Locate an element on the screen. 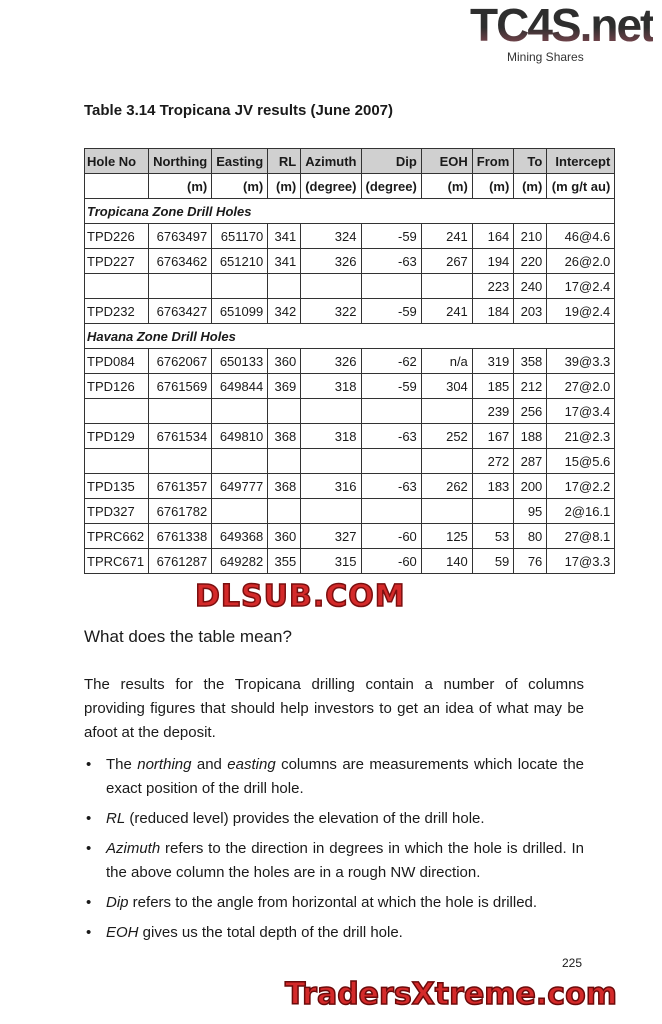  table-cell: 223 is located at coordinates (493, 286).